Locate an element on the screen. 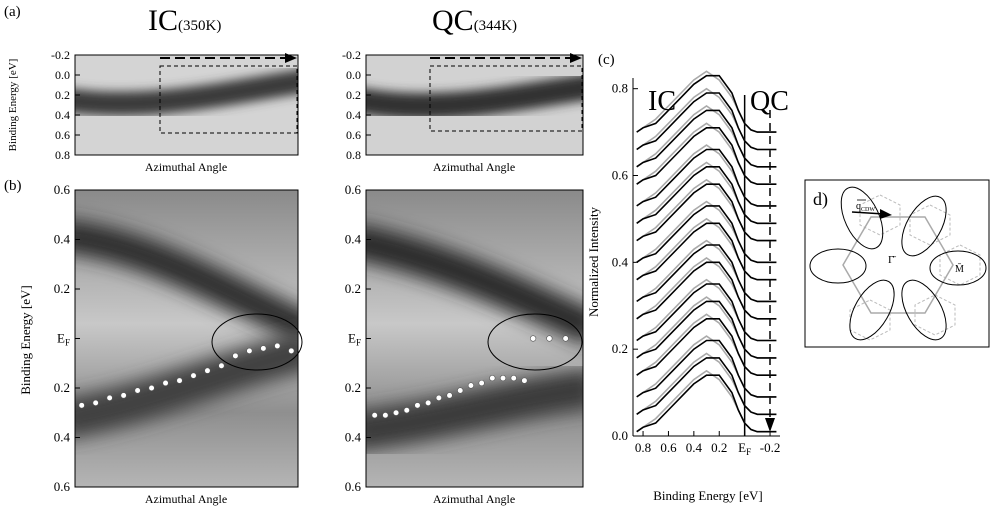  tick-label-main: 0.4 is located at coordinates (353, 239).